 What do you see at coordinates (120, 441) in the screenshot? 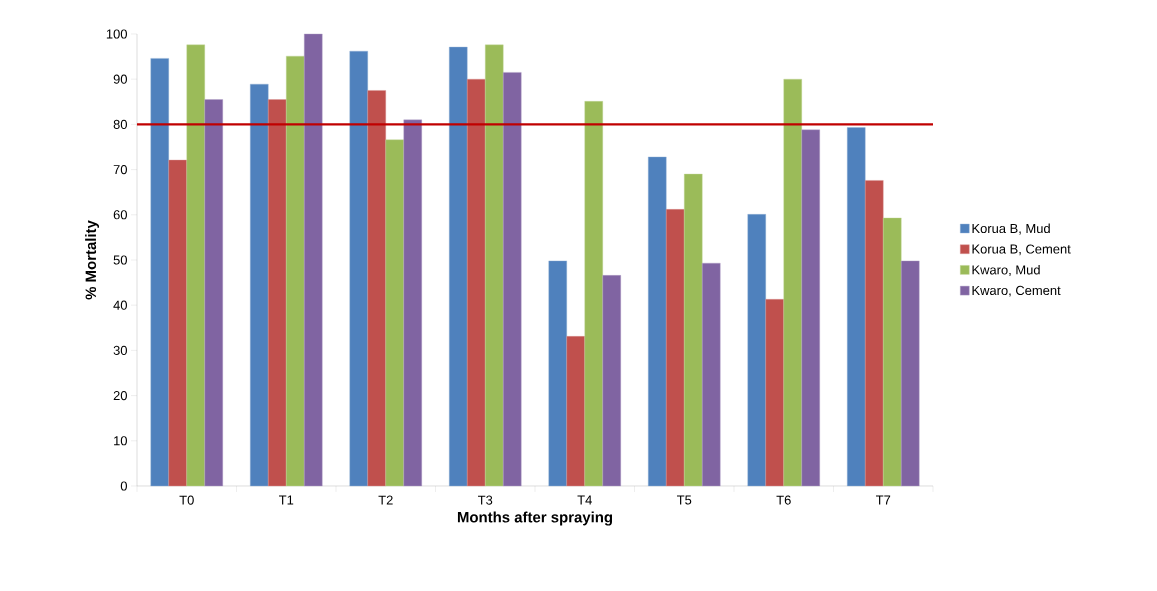
I see `y-tick-label: 10` at bounding box center [120, 441].